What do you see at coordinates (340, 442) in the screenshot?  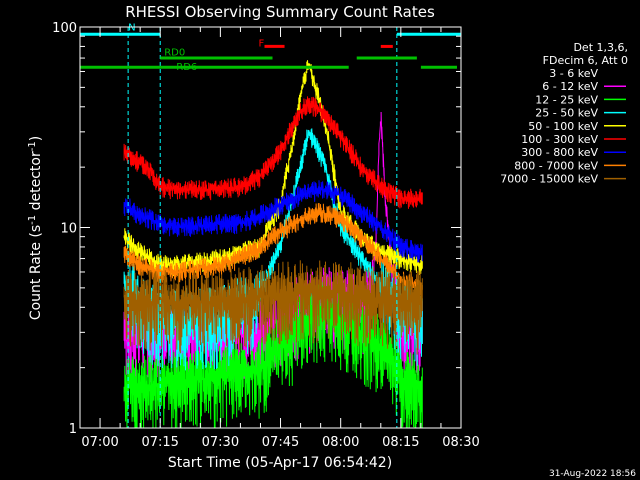 I see `x-tick-label: 08:00` at bounding box center [340, 442].